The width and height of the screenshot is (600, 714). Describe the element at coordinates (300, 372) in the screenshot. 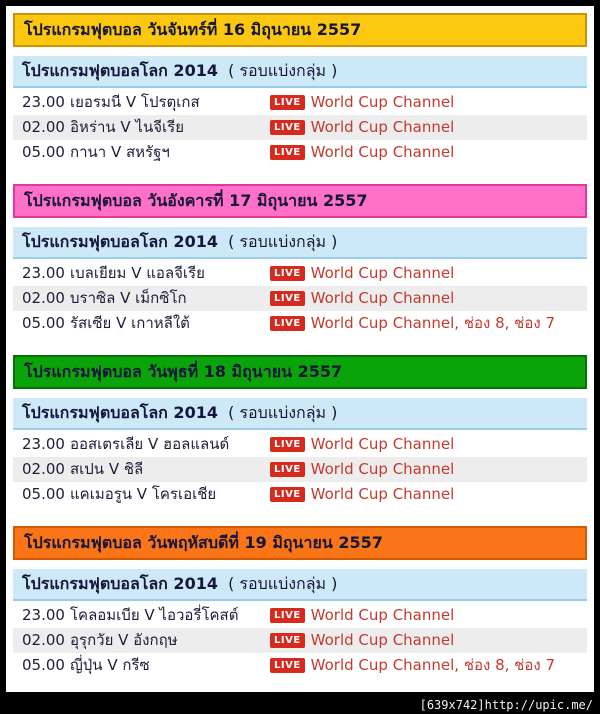

I see `day-header-wednesday: โปรแกรมฟุตบอล วันพุธที่ 18 มิถุนายน 2557` at that location.